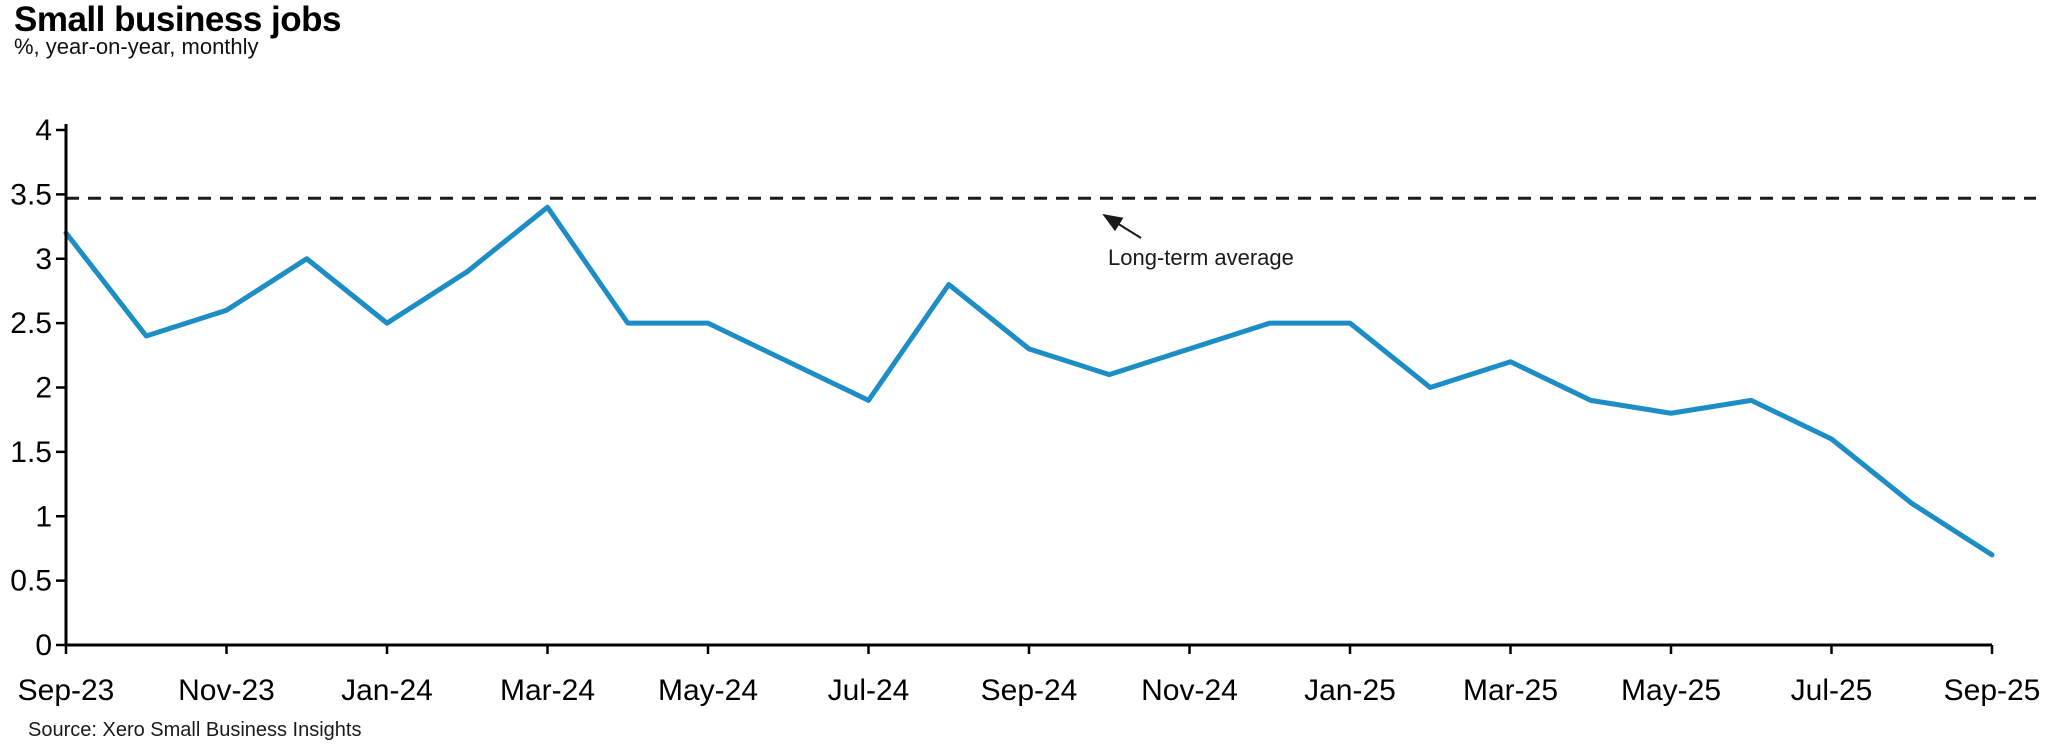 This screenshot has width=2048, height=756. Describe the element at coordinates (43, 259) in the screenshot. I see `y-axis-tick-label: 3` at that location.